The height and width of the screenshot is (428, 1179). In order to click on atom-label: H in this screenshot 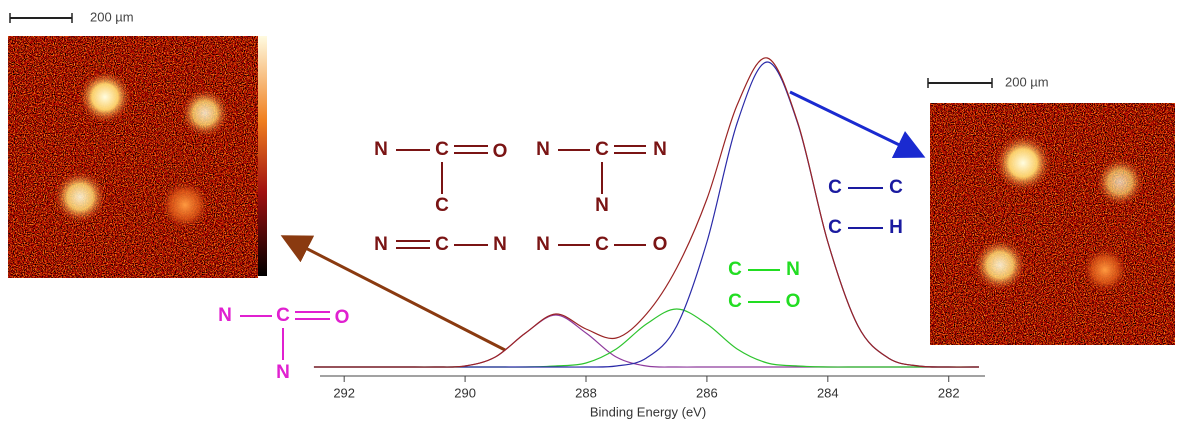, I will do `click(896, 227)`.